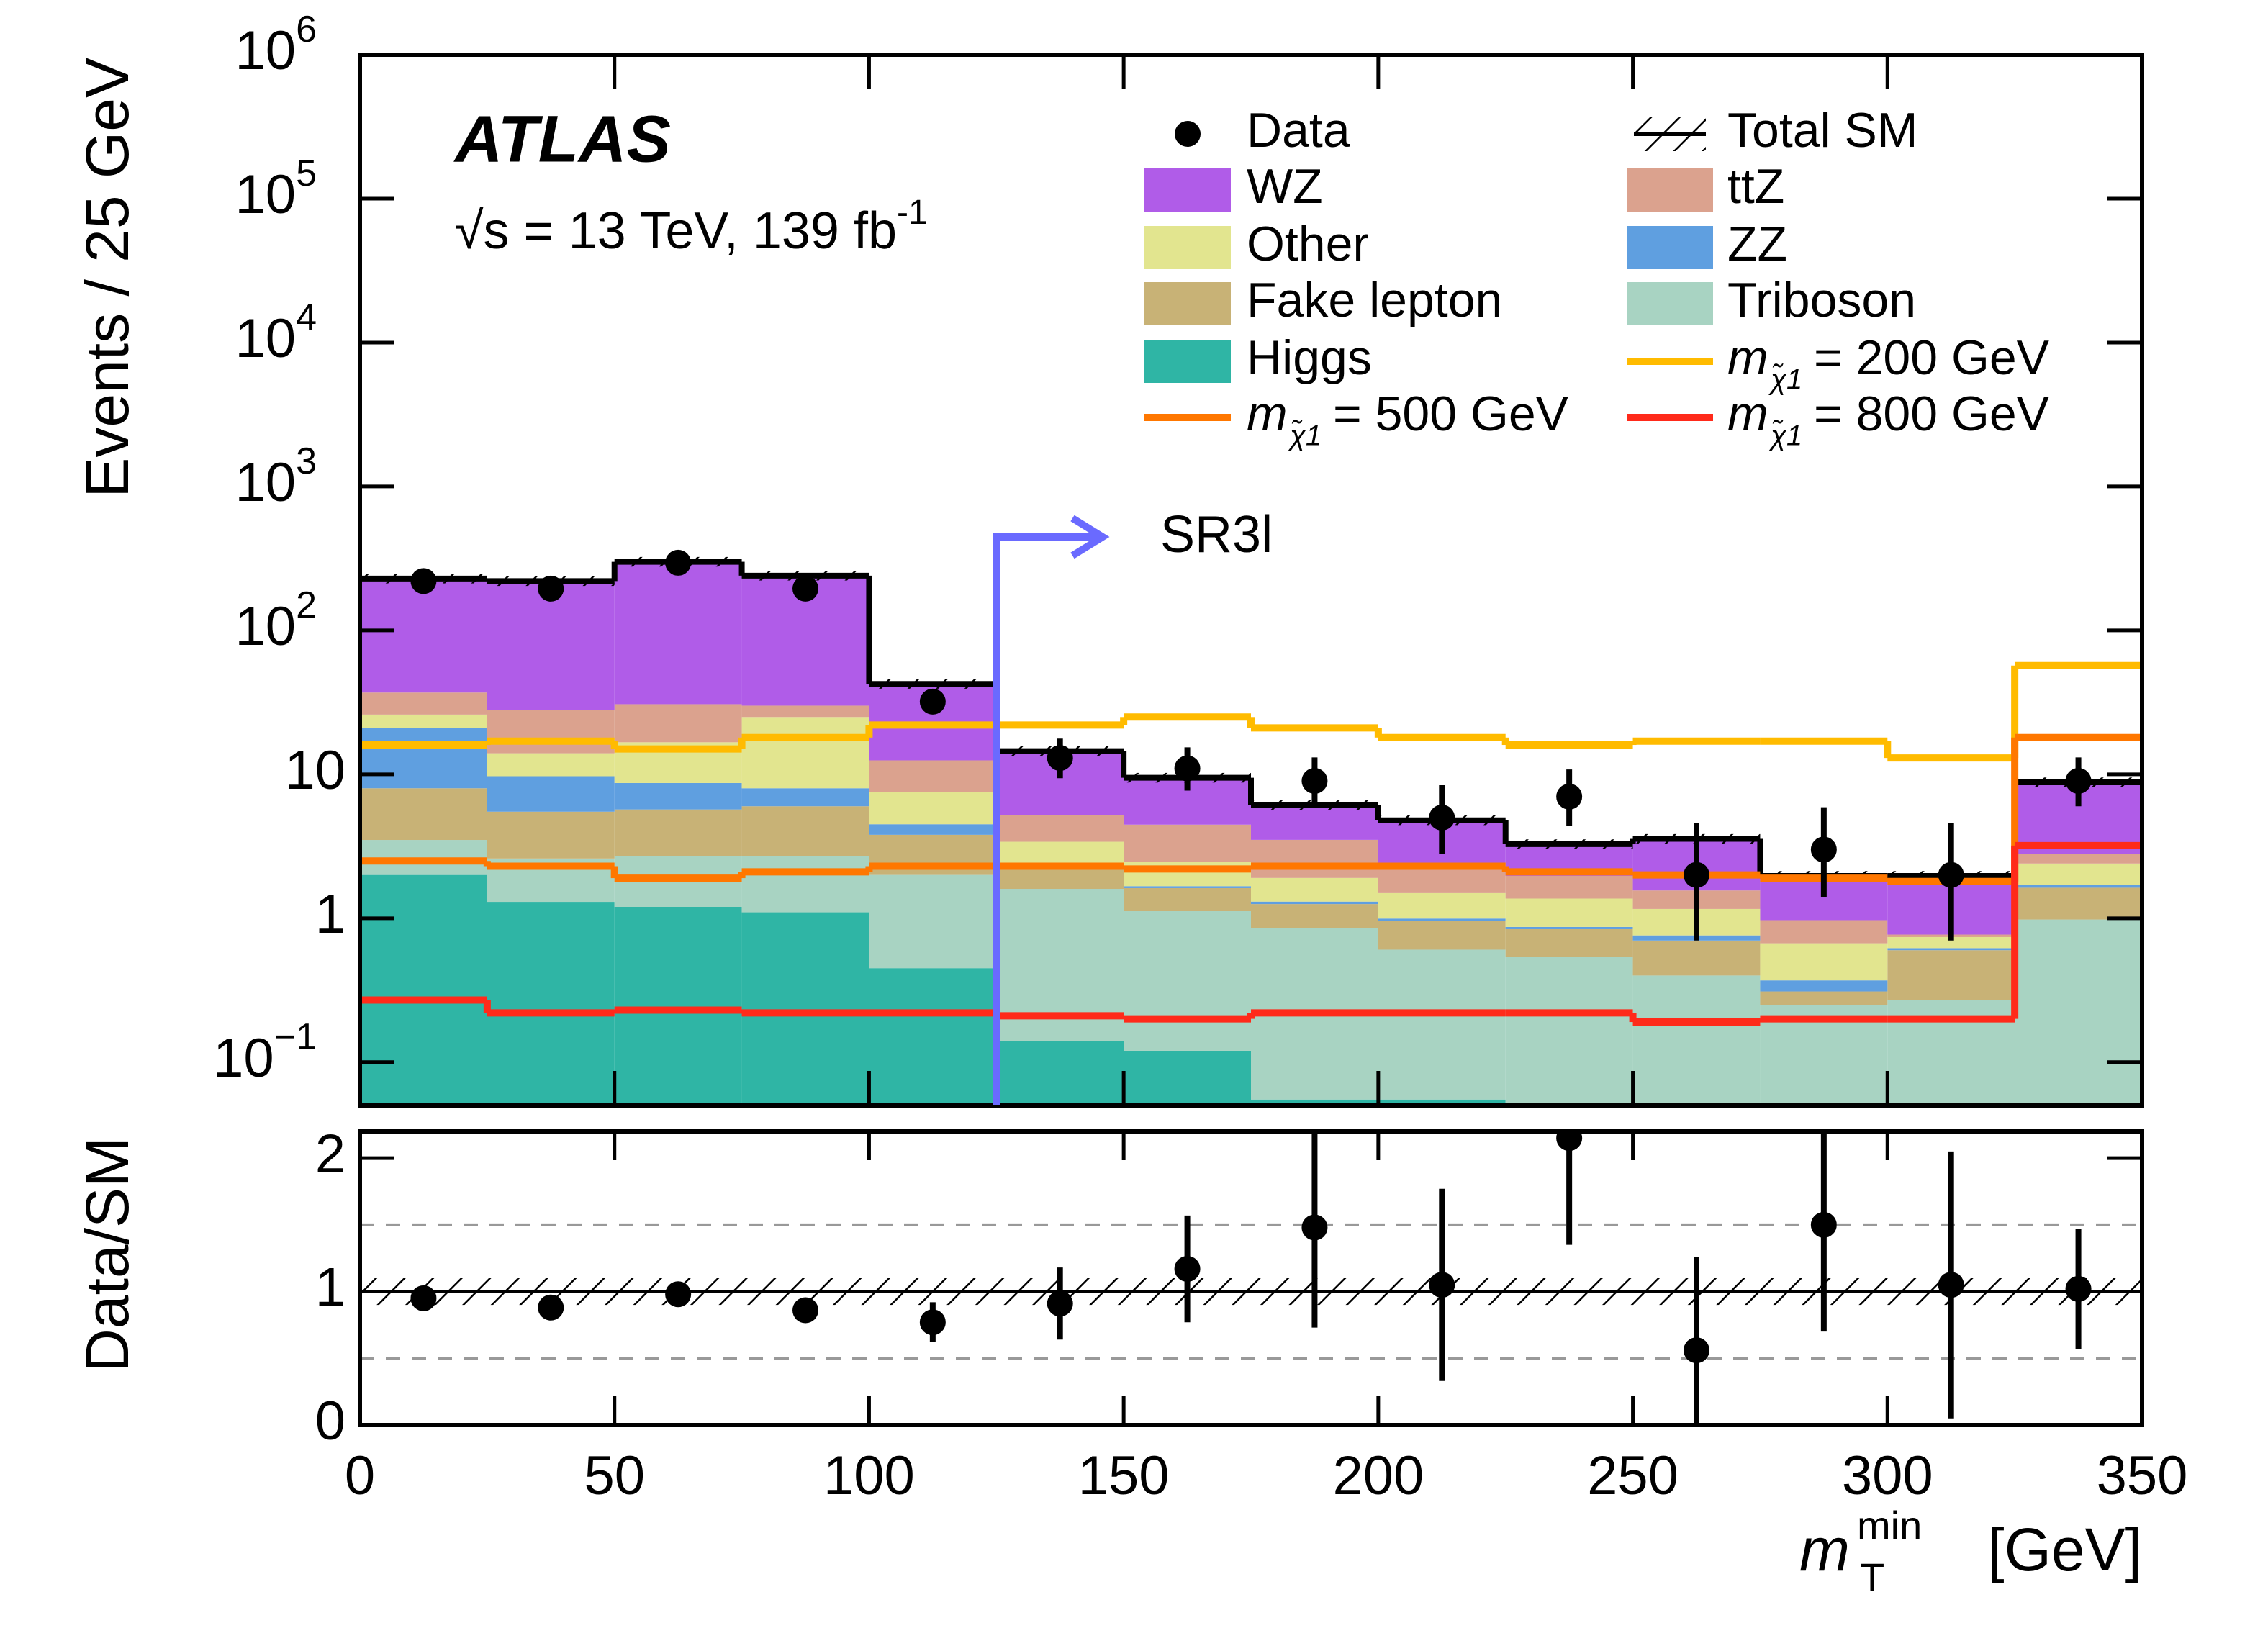 The height and width of the screenshot is (1628, 2268). Describe the element at coordinates (330, 1421) in the screenshot. I see `y-tick-label: 0` at that location.